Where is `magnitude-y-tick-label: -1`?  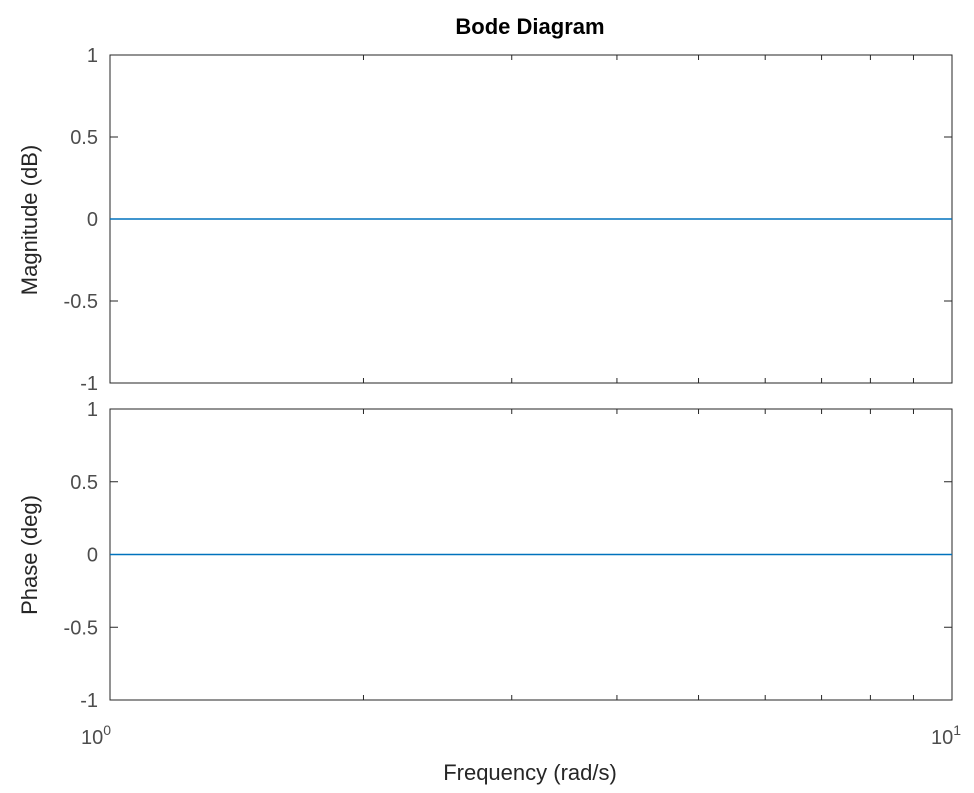
magnitude-y-tick-label: -1 is located at coordinates (89, 384).